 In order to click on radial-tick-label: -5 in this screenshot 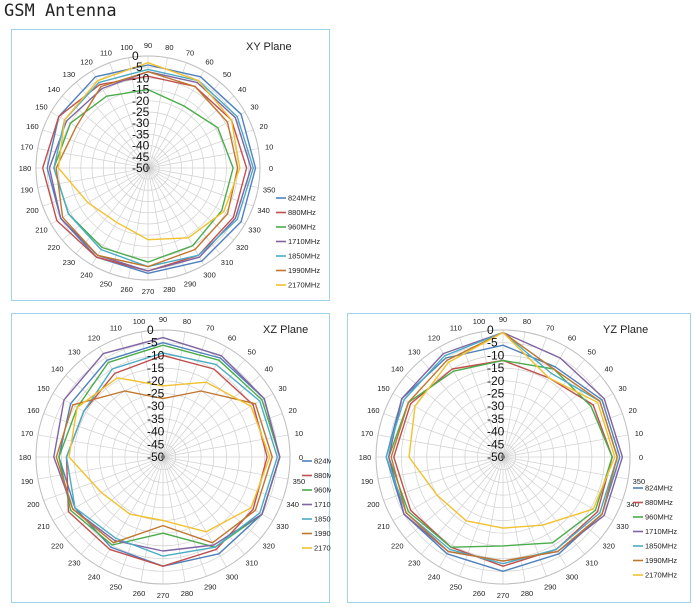, I will do `click(492, 343)`.